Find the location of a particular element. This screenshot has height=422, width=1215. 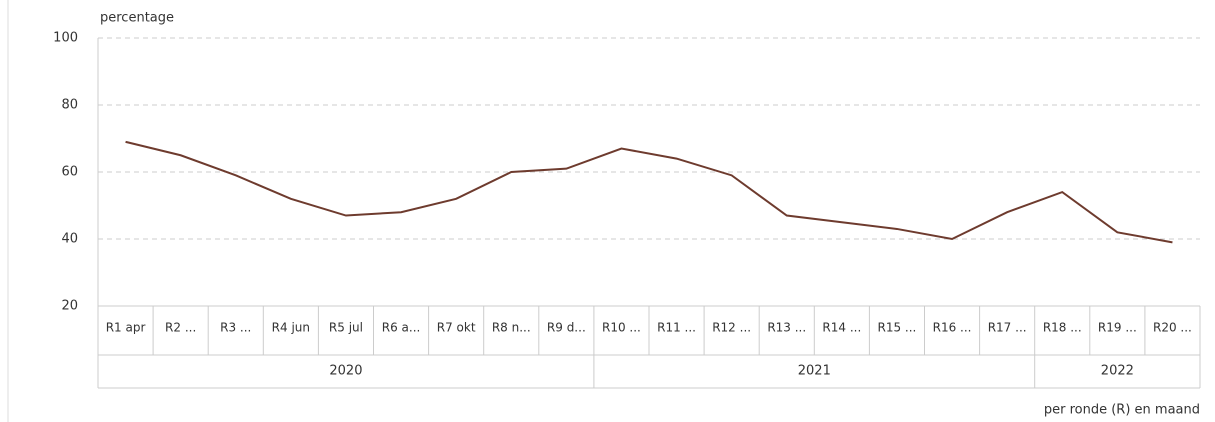

x-tick-label: R1 apr is located at coordinates (126, 328).